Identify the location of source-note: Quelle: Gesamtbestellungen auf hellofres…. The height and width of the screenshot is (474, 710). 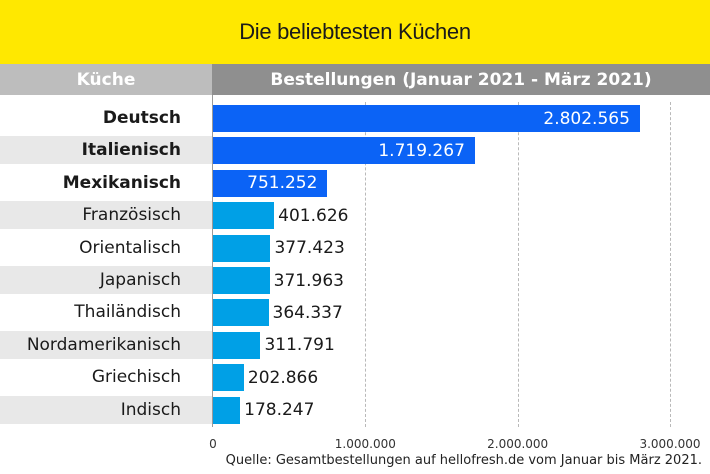
(463, 460).